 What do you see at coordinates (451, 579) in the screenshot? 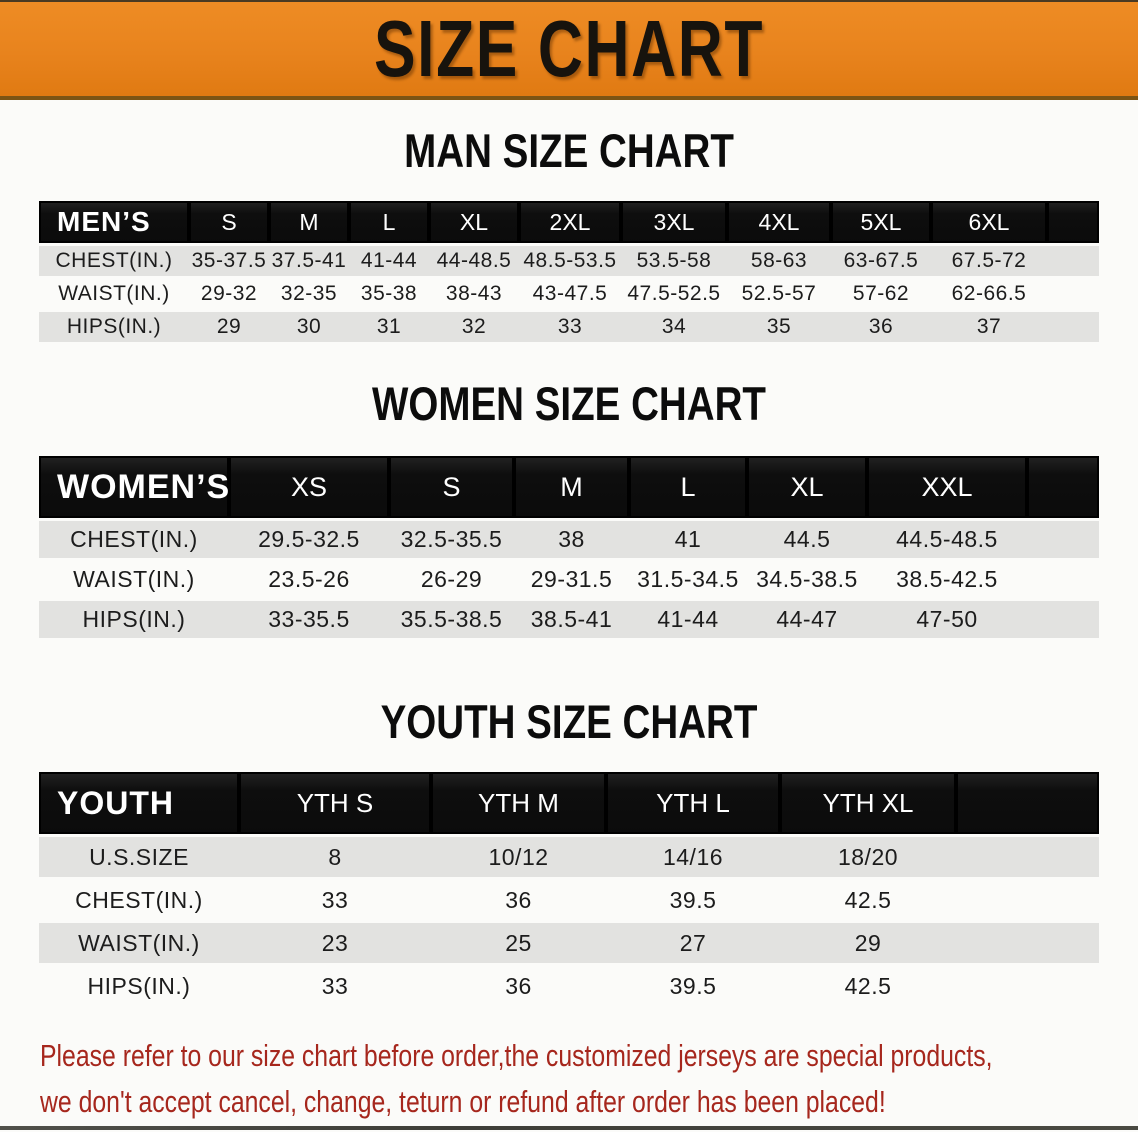
I see `women-size-value-cell: 26-29` at bounding box center [451, 579].